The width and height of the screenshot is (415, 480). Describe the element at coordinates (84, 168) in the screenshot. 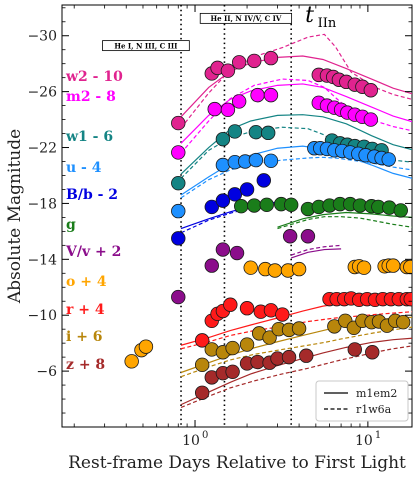

I see `band-label-u-4: u - 4` at that location.